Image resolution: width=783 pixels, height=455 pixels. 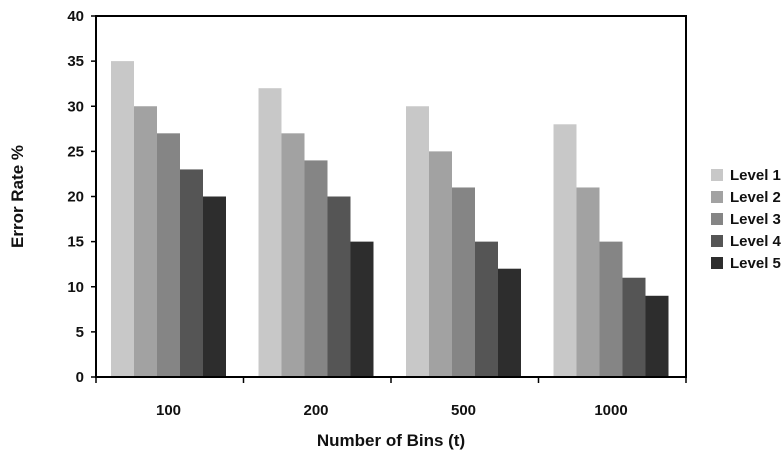 I want to click on y-tick-label: 35, so click(x=75, y=61).